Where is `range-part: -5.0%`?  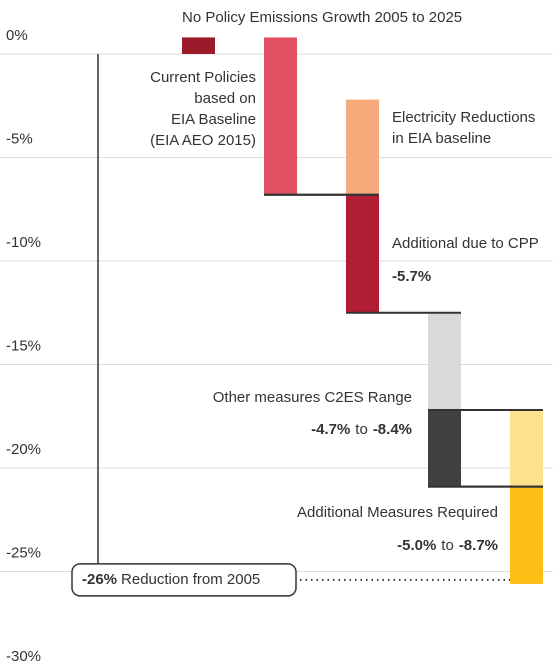
range-part: -5.0% is located at coordinates (416, 545).